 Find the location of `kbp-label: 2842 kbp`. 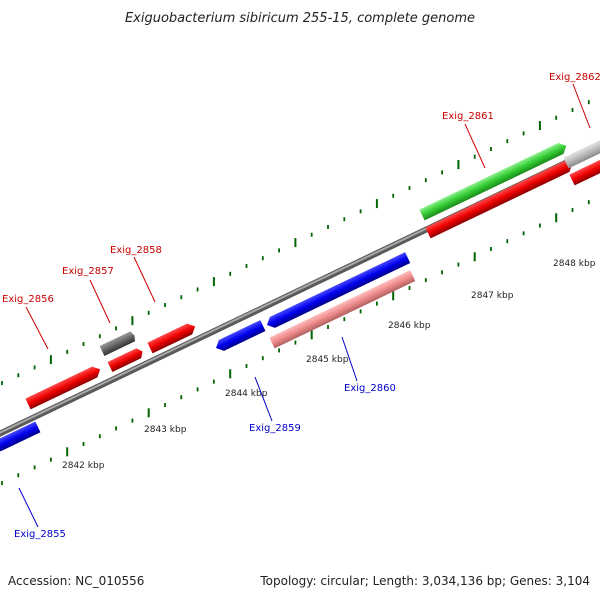

kbp-label: 2842 kbp is located at coordinates (83, 466).